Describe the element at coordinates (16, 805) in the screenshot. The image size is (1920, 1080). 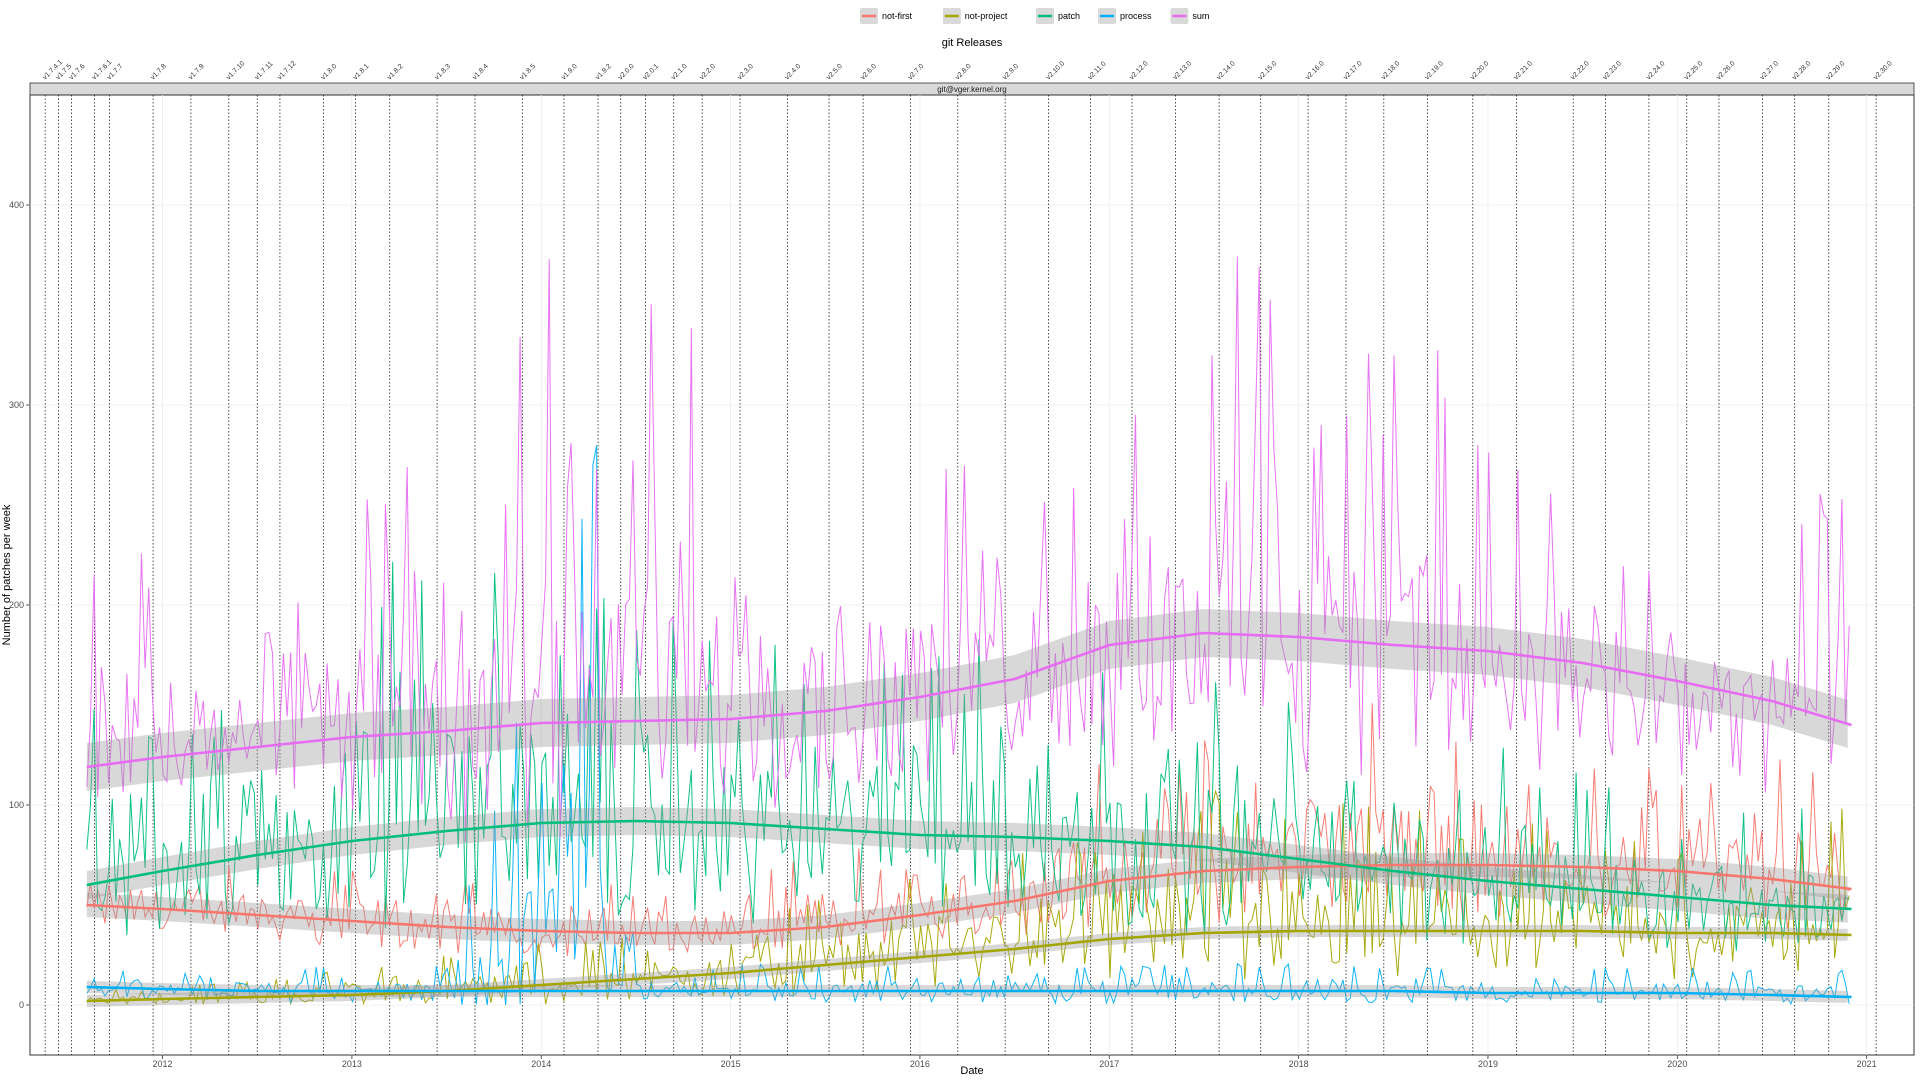
I see `y-tick-label: 100` at that location.